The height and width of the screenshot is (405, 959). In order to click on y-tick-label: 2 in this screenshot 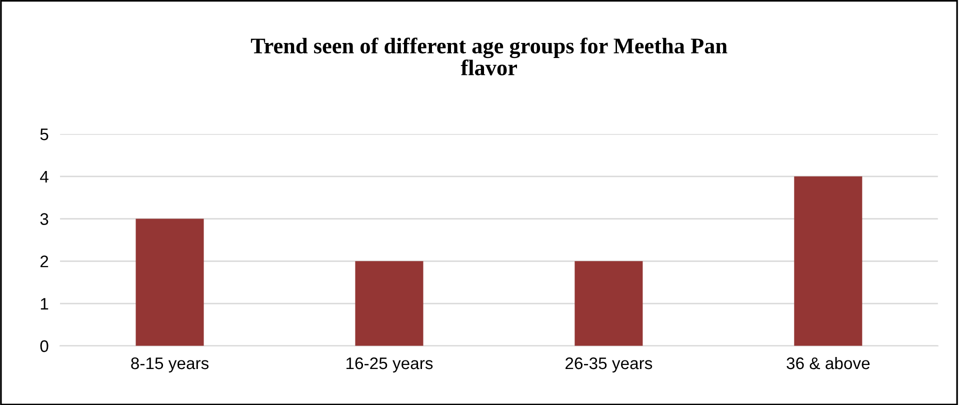, I will do `click(44, 262)`.